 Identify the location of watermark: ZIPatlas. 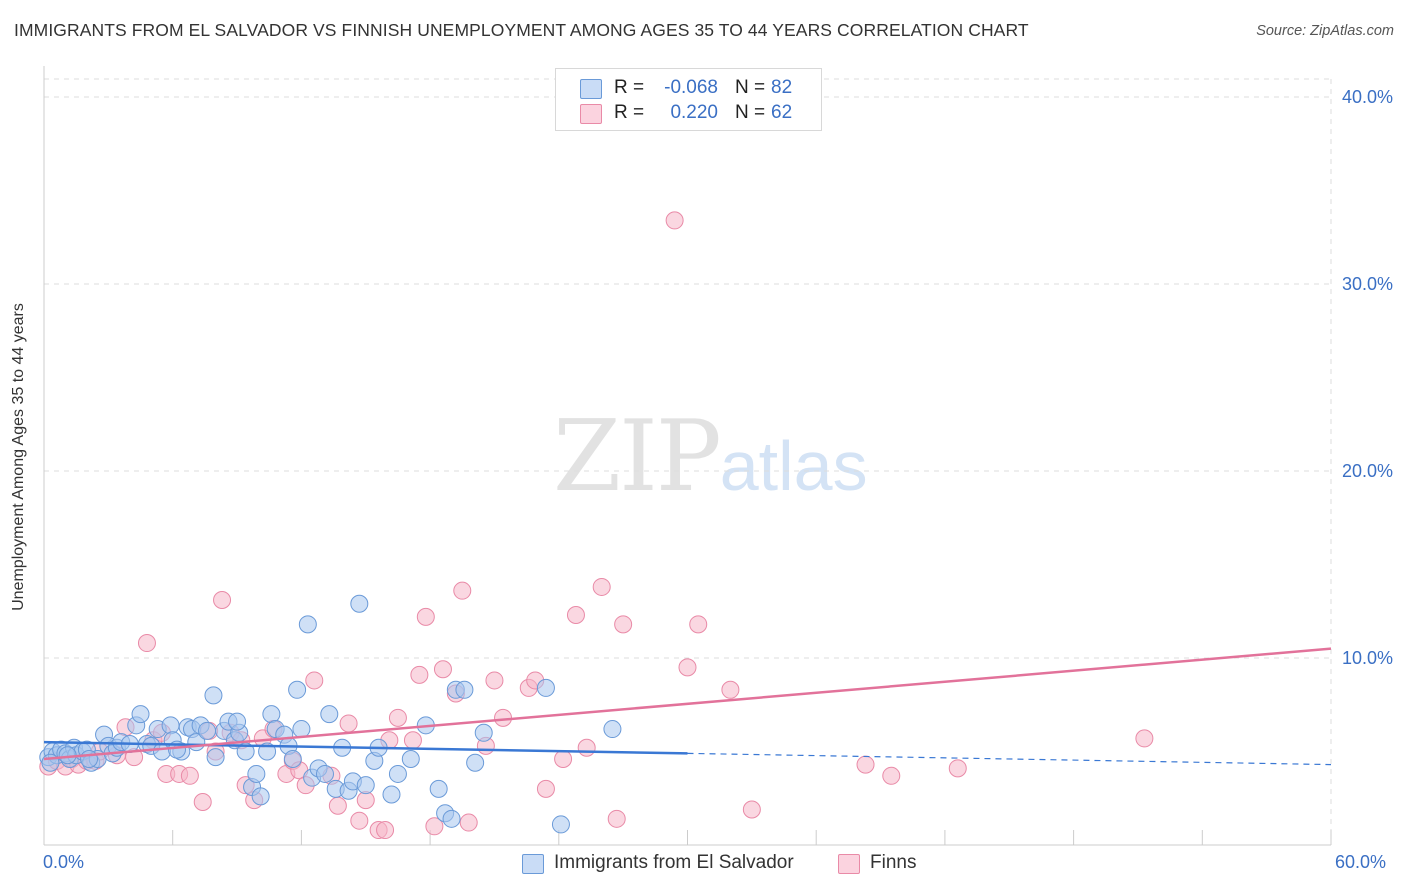
(710, 457).